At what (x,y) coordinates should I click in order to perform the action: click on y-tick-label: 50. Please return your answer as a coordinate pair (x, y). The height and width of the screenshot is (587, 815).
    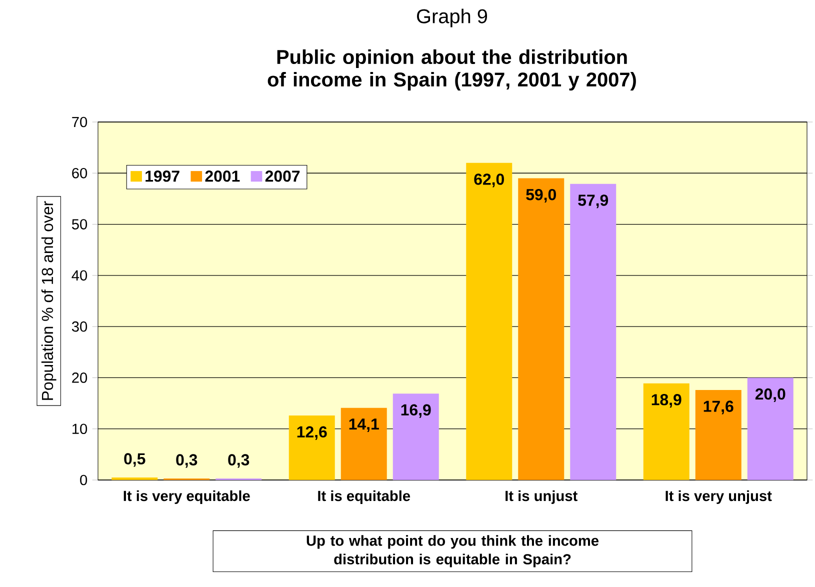
    Looking at the image, I should click on (80, 224).